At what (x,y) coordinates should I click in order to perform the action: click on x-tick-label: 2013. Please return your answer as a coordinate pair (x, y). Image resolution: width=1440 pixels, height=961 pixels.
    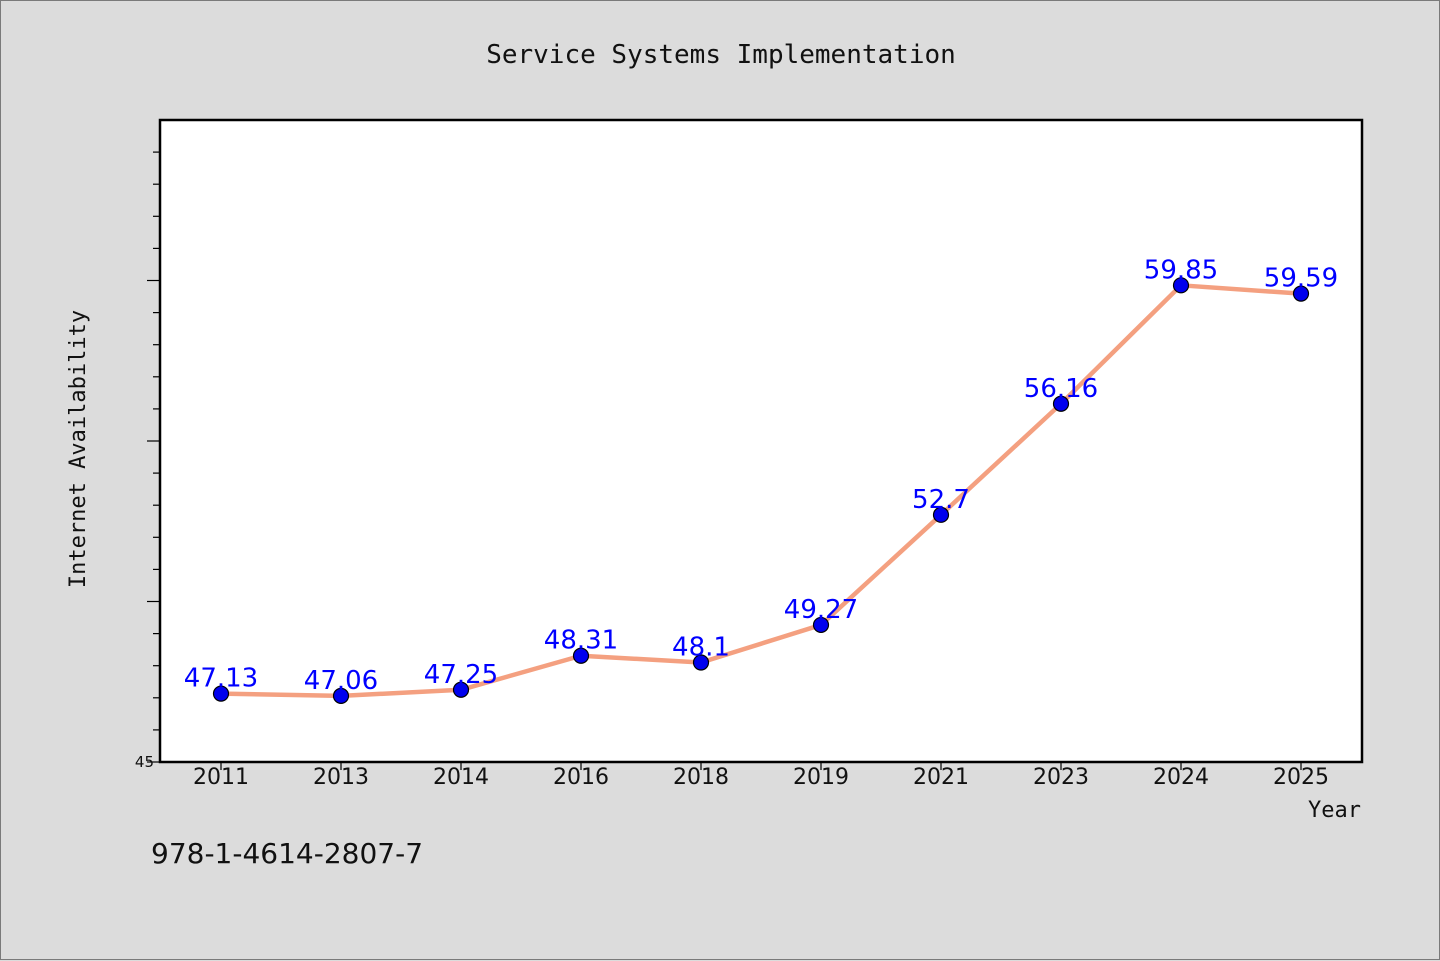
    Looking at the image, I should click on (341, 777).